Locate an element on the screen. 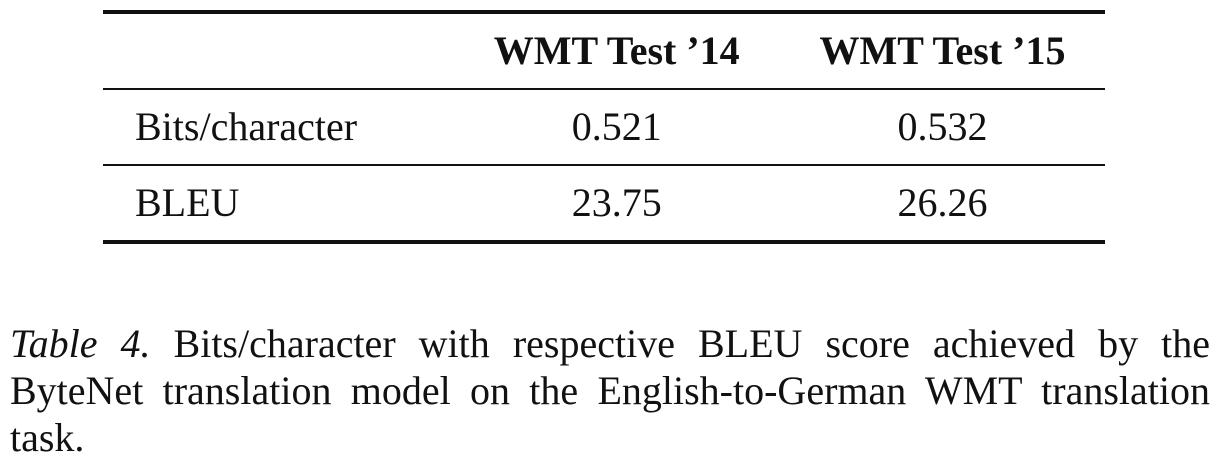  table-row-bleu: BLEU 23.75 26.26 is located at coordinates (604, 203).